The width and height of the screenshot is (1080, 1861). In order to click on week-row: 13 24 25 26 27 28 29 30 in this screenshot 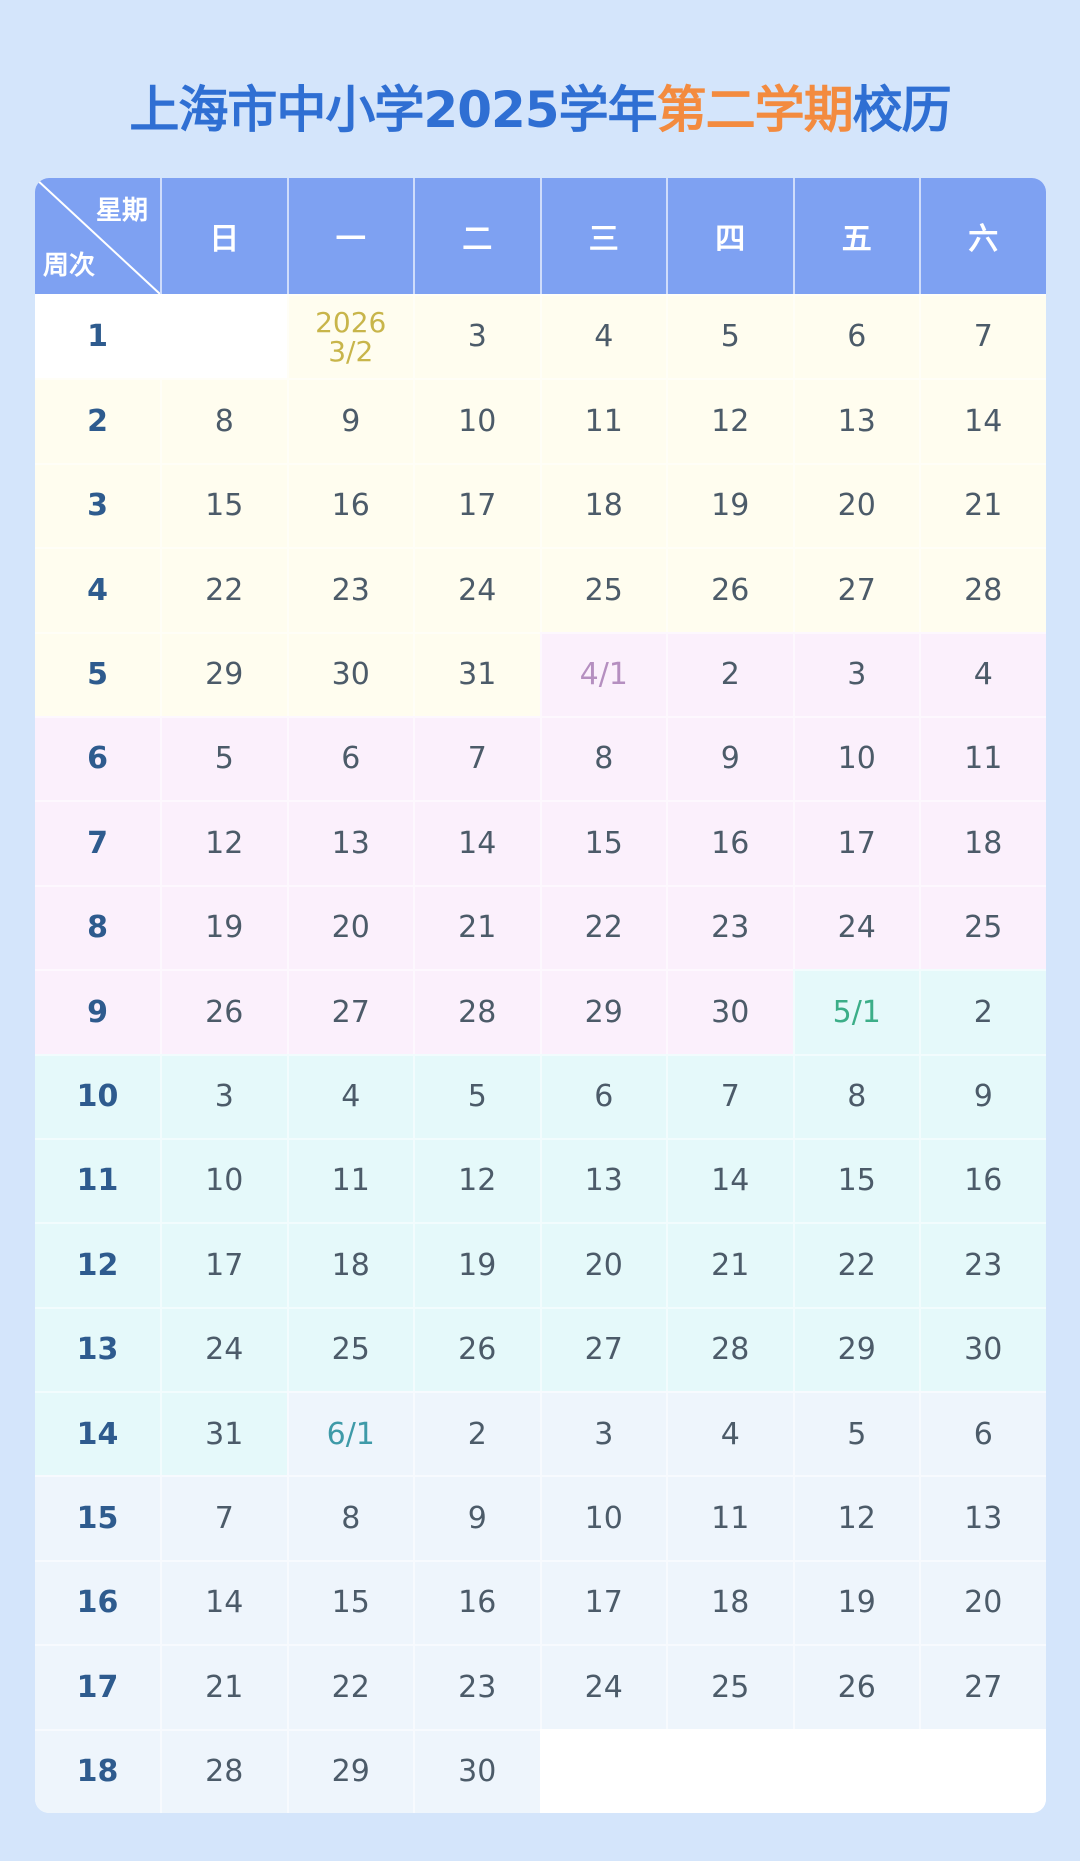, I will do `click(540, 1349)`.